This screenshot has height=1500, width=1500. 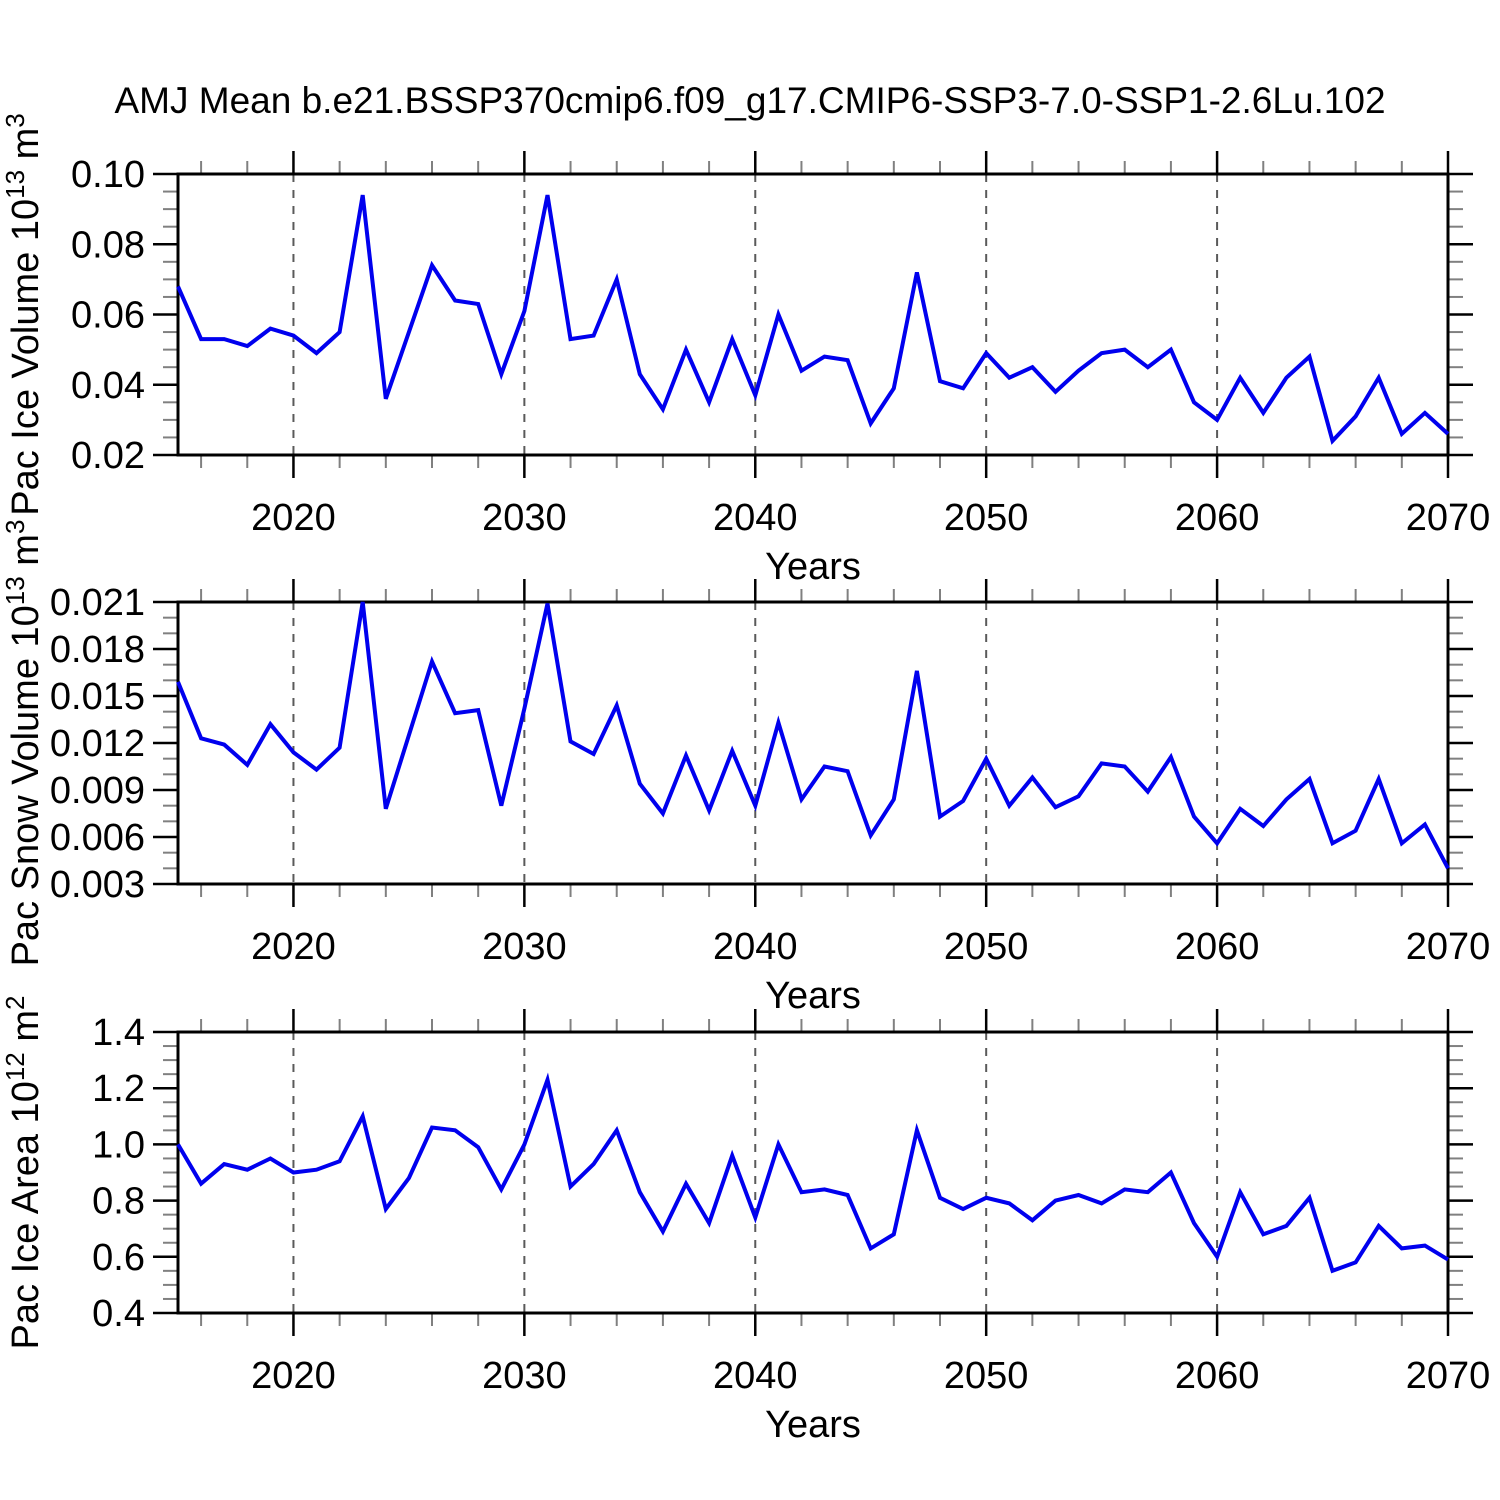 I want to click on y-tick-label: 0.021, so click(x=97, y=603).